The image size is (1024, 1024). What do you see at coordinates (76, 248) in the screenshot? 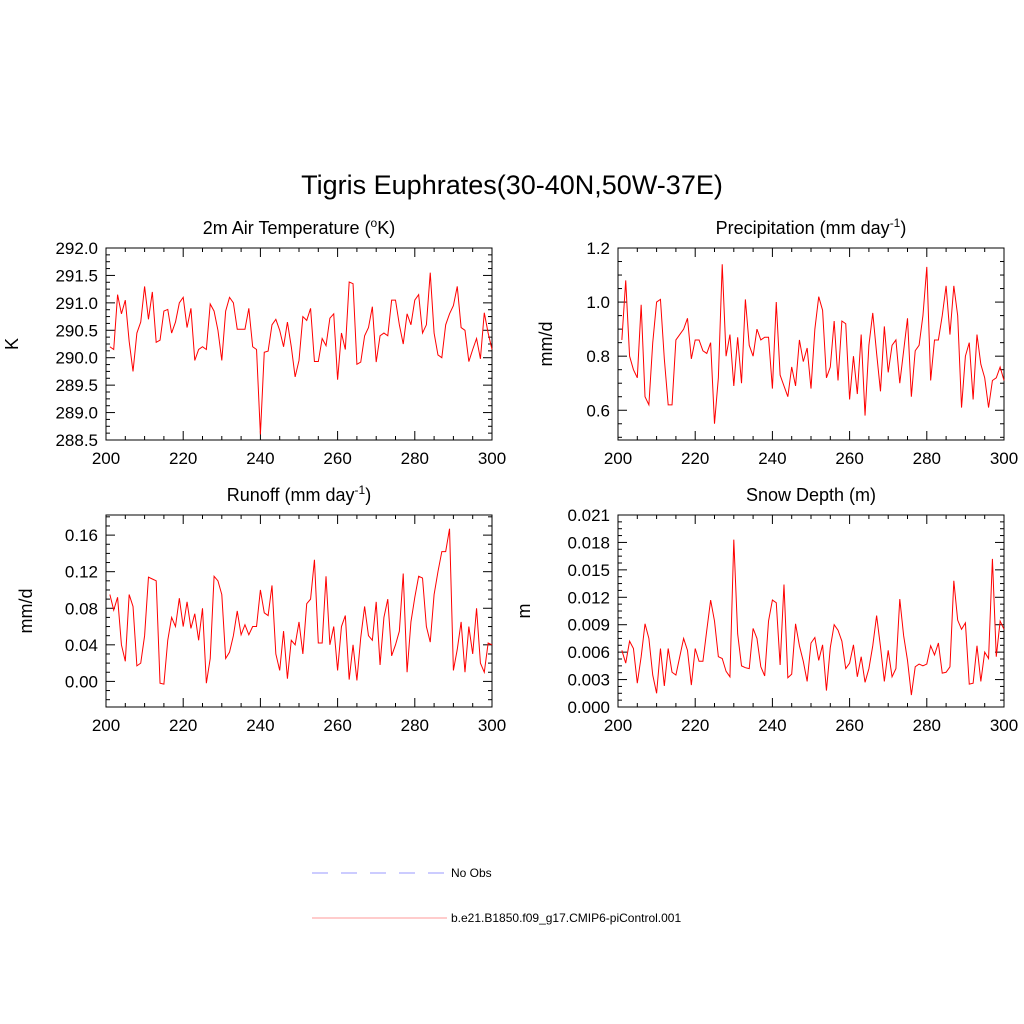
I see `y-tick-label: 292.0` at bounding box center [76, 248].